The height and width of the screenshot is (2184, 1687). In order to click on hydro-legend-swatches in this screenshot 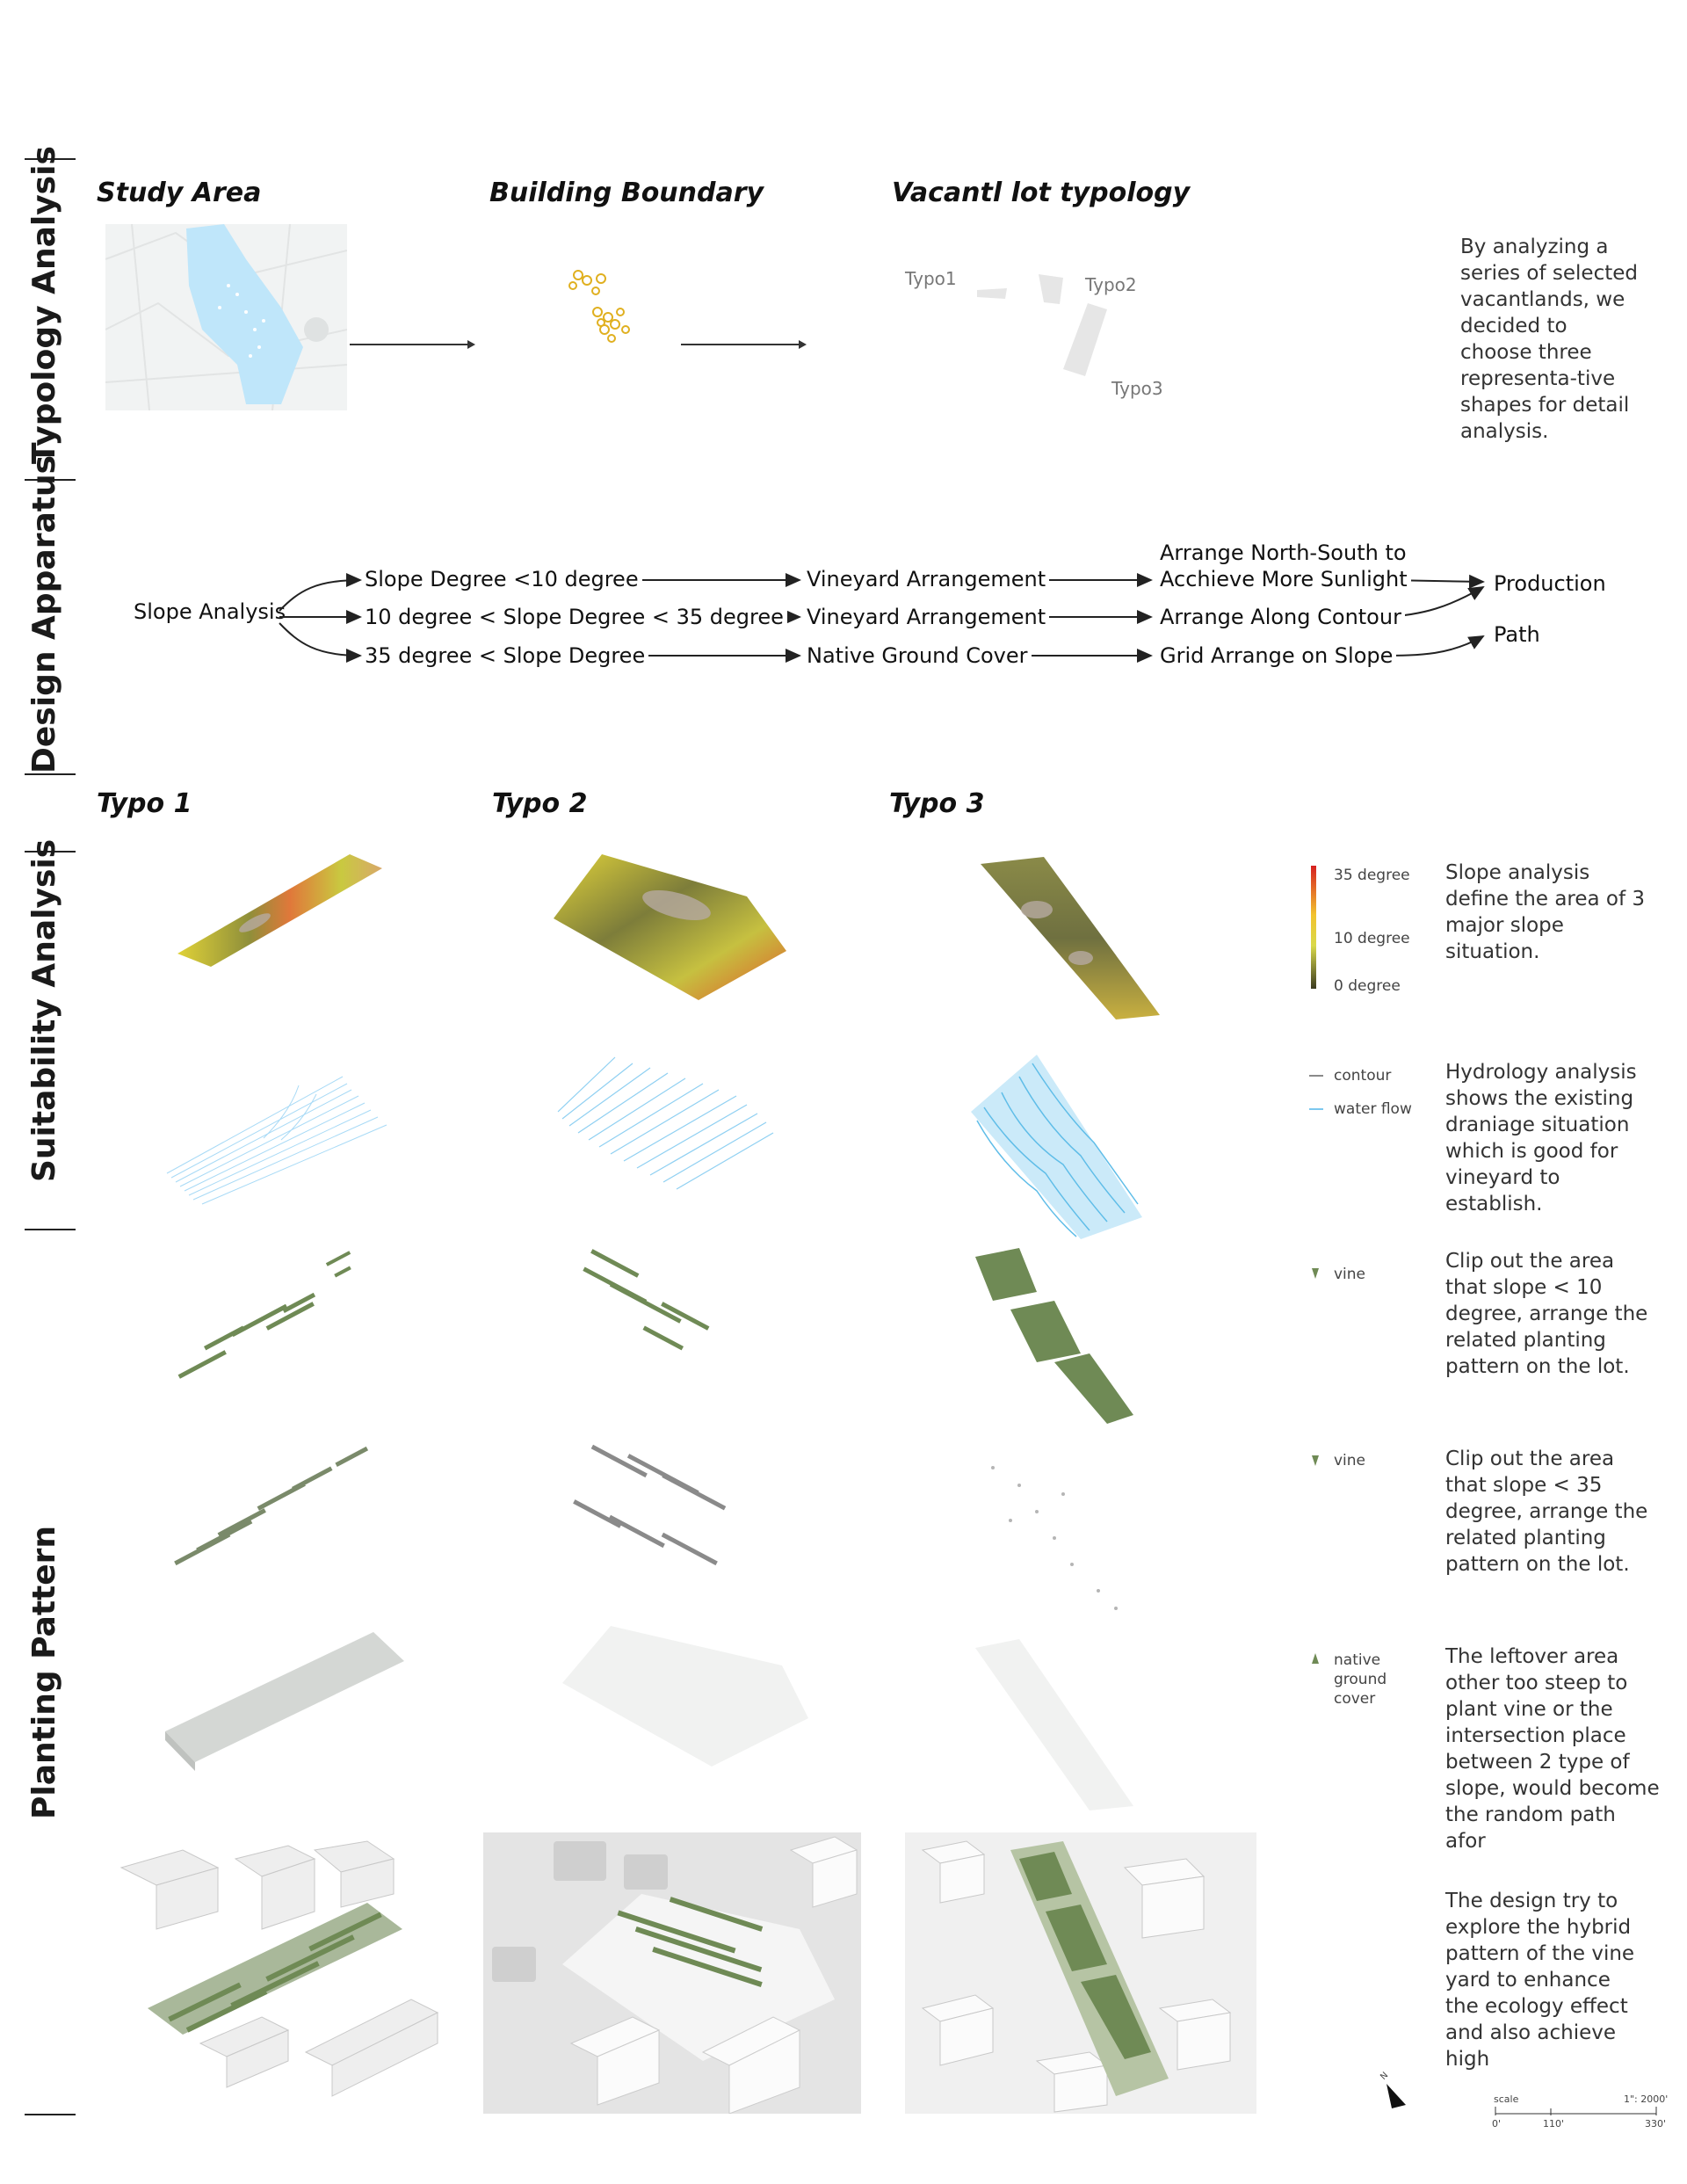, I will do `click(1316, 1092)`.